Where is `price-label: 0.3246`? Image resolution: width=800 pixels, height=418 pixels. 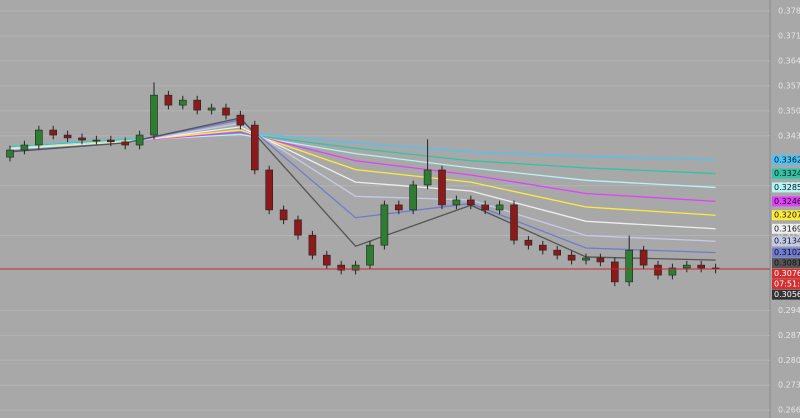 price-label: 0.3246 is located at coordinates (787, 201).